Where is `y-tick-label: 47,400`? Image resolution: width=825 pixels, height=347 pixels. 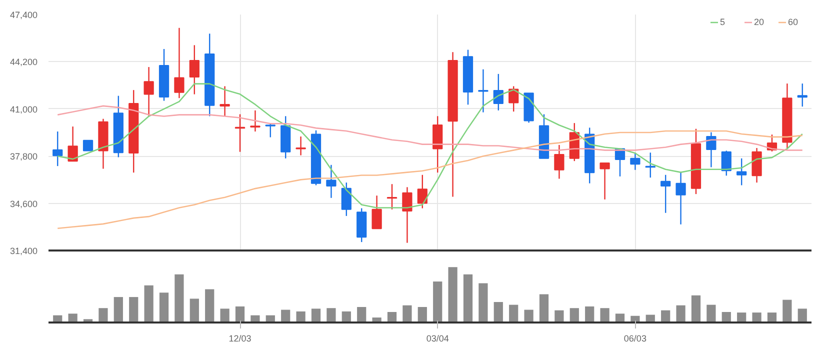
y-tick-label: 47,400 is located at coordinates (24, 15).